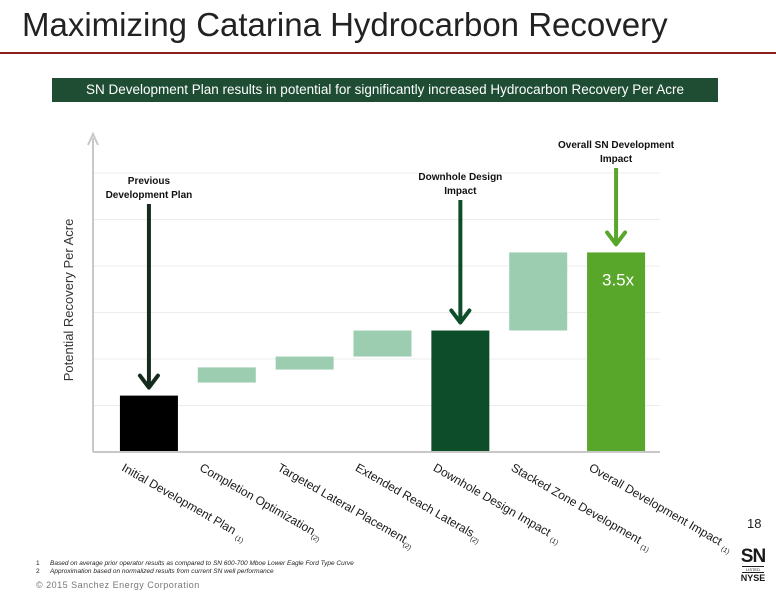 The width and height of the screenshot is (776, 600). I want to click on x-tick-label-3: Targeted Lateral Placement(2), so click(345, 506).